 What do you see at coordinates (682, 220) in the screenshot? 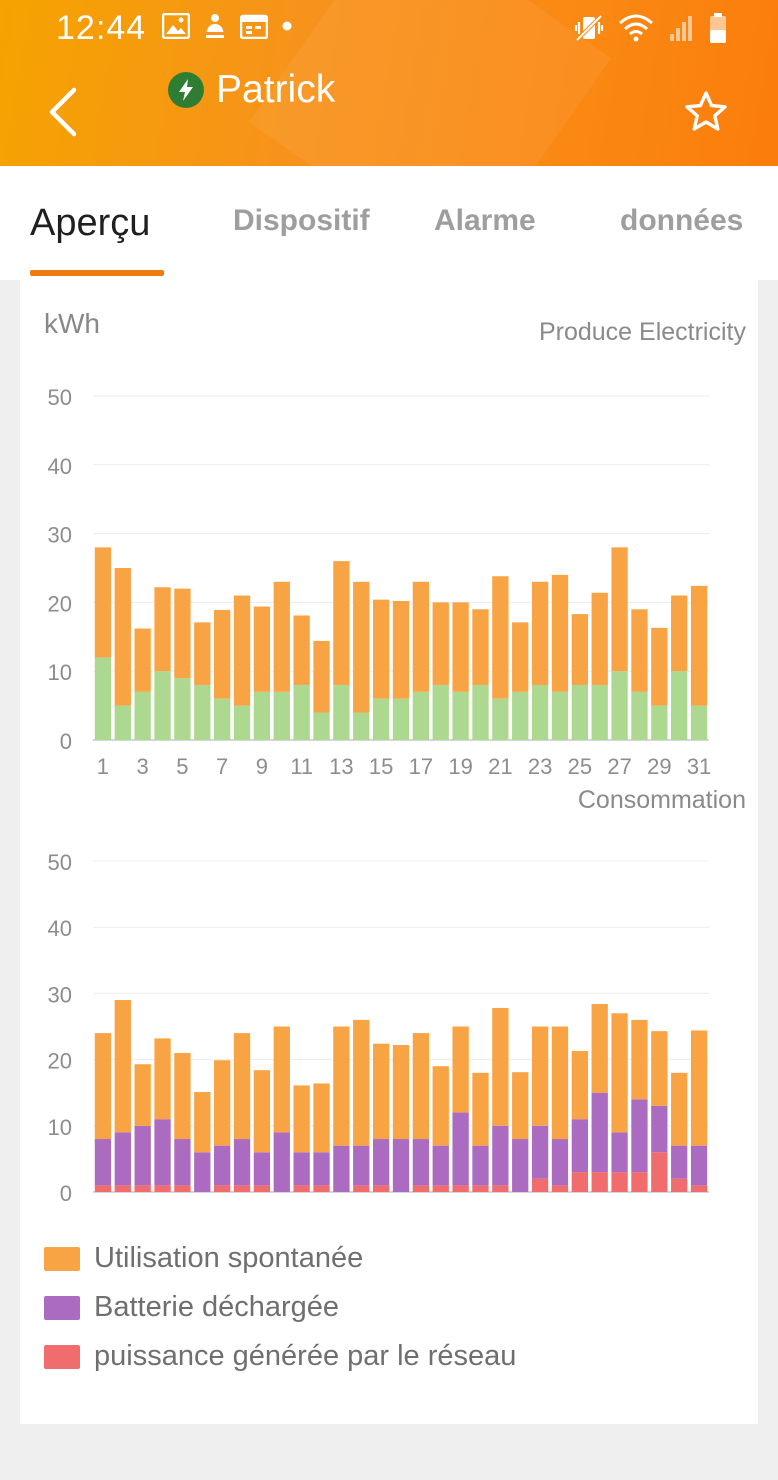
I see `tab-donnees: données` at bounding box center [682, 220].